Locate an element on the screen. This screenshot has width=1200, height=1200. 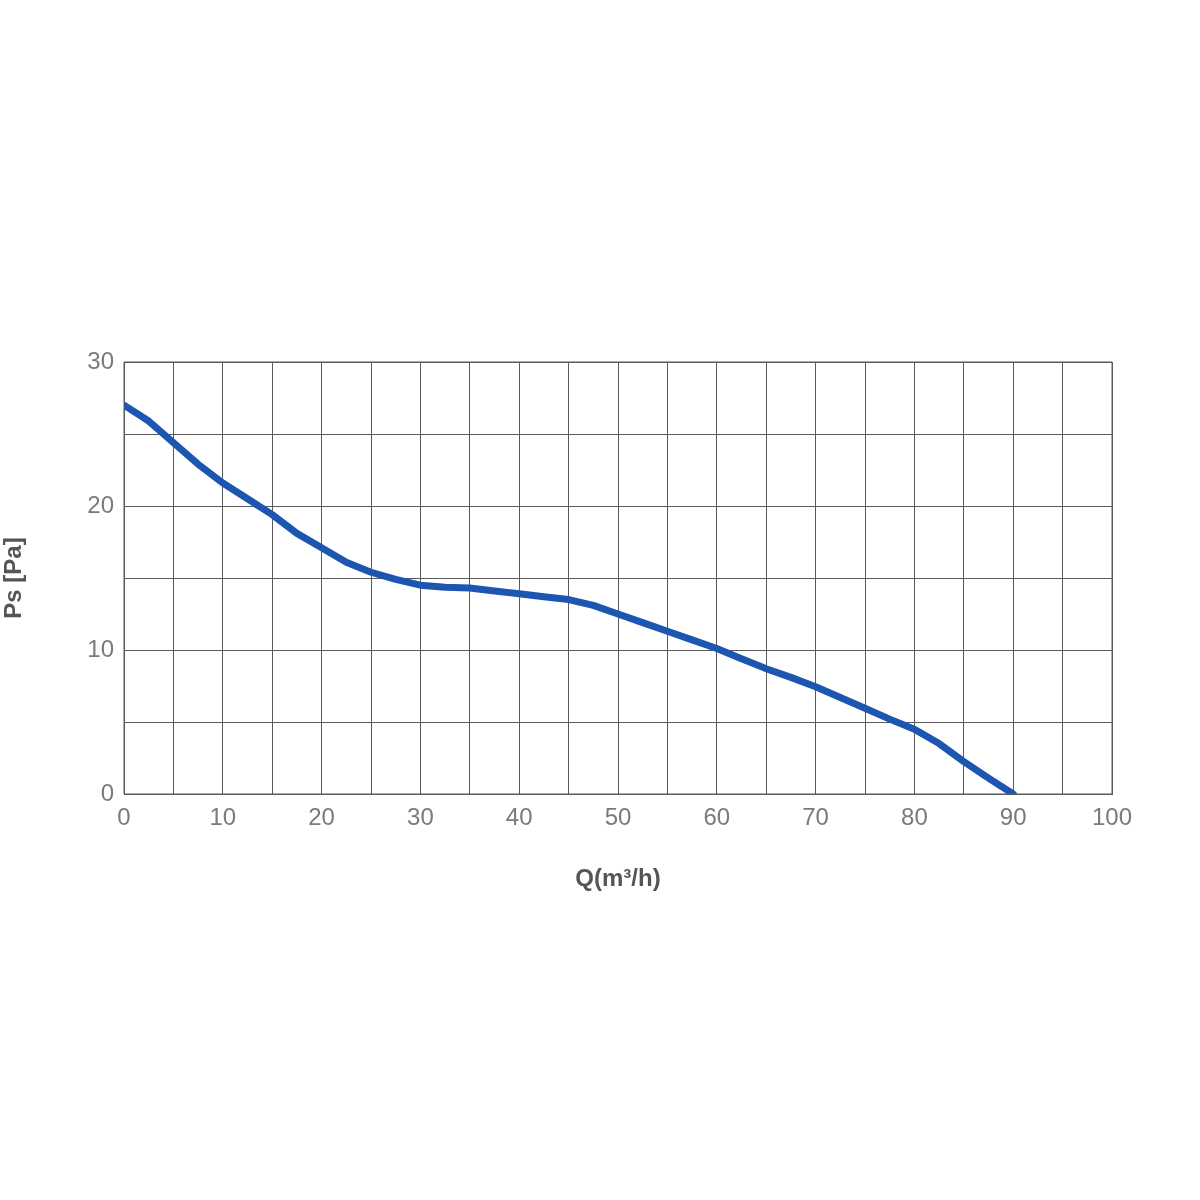
x-tick-label: 60 is located at coordinates (717, 817).